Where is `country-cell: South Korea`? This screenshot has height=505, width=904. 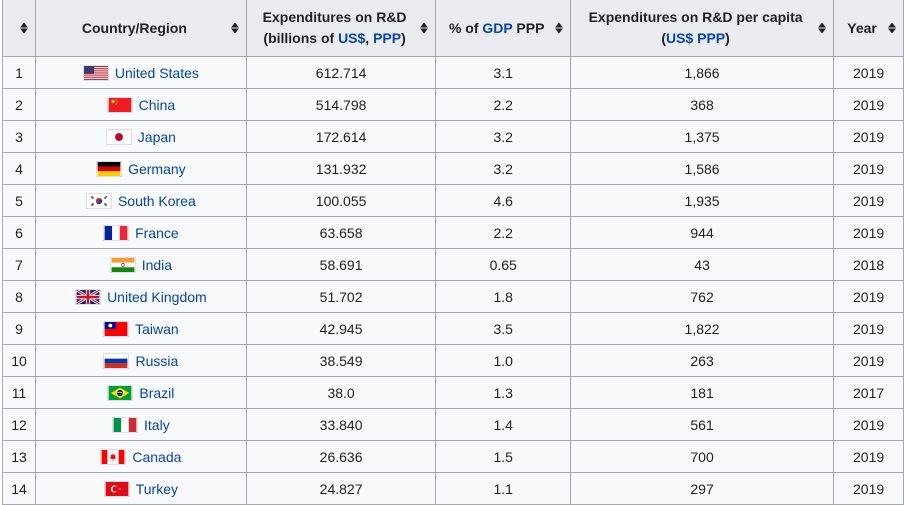
country-cell: South Korea is located at coordinates (140, 200).